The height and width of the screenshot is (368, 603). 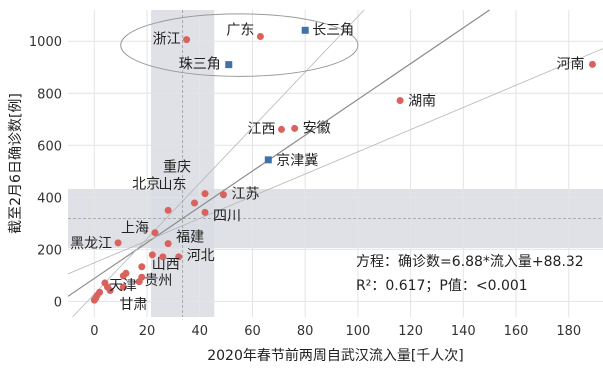 What do you see at coordinates (227, 216) in the screenshot?
I see `point-label: 四川` at bounding box center [227, 216].